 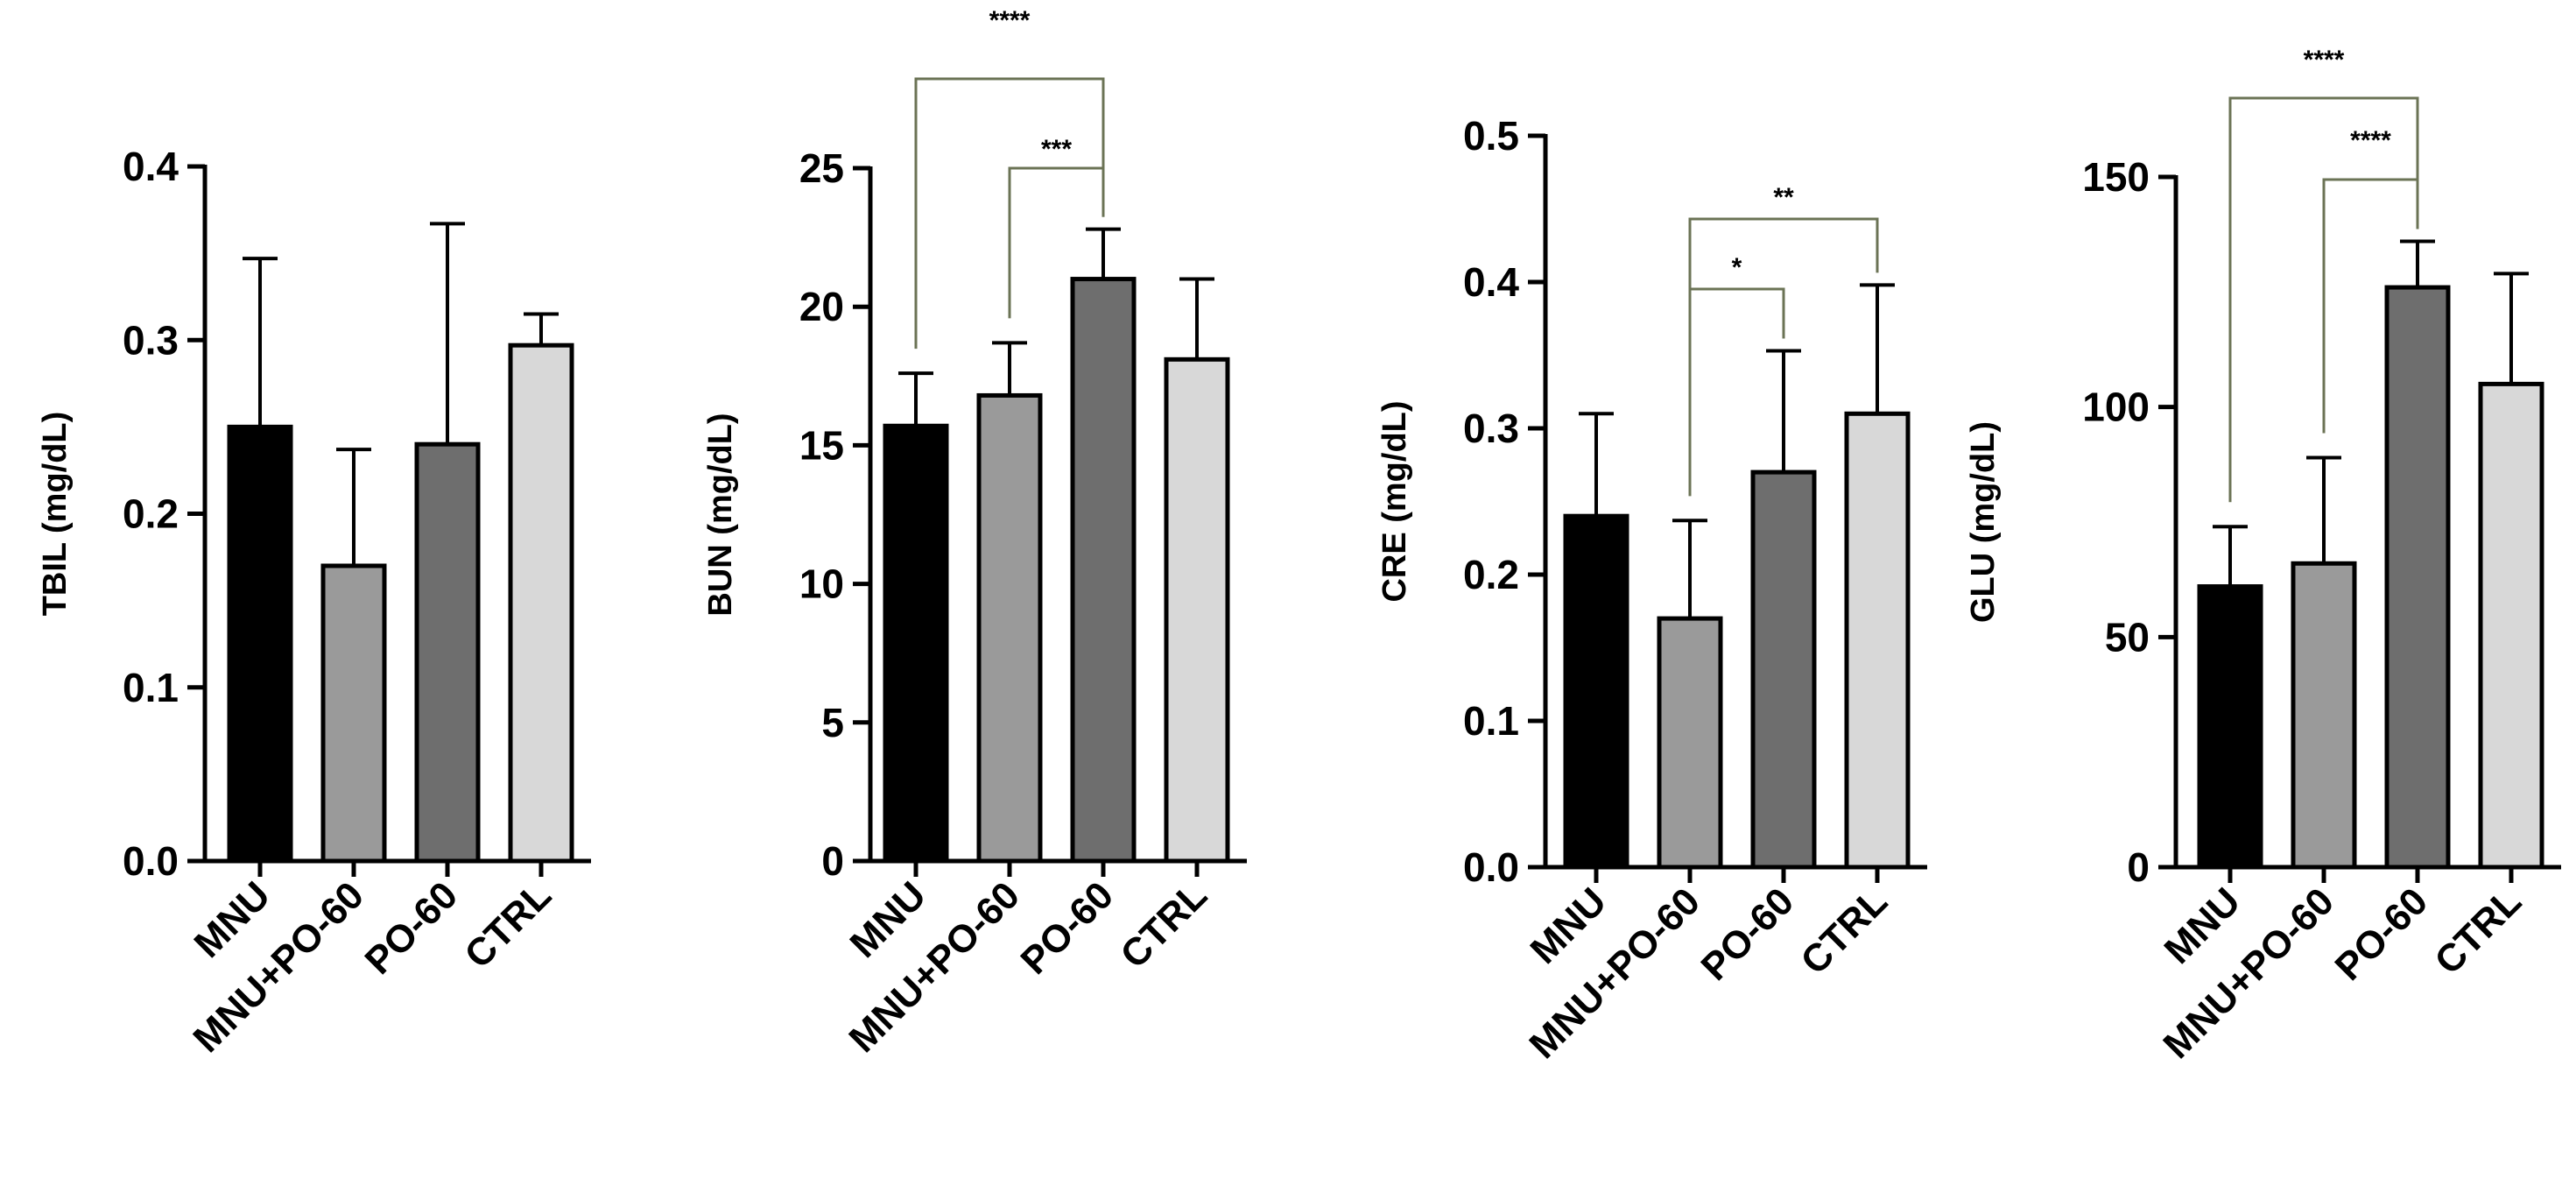 What do you see at coordinates (2127, 637) in the screenshot?
I see `y-tick-label: 50` at bounding box center [2127, 637].